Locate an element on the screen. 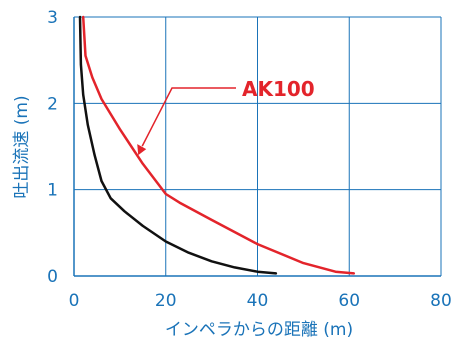  annotation-layer: AK100 is located at coordinates (226, 116).